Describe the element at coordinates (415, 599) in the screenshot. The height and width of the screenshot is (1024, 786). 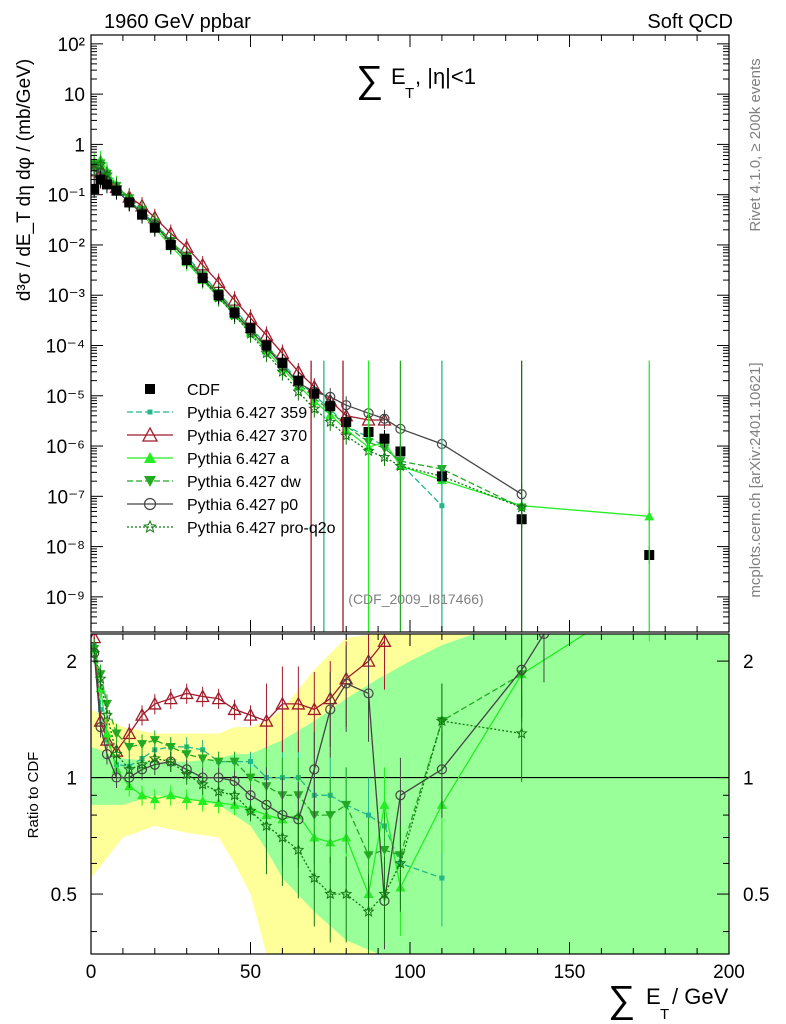
I see `analysis-id-label: (CDF_2009_I817466)` at that location.